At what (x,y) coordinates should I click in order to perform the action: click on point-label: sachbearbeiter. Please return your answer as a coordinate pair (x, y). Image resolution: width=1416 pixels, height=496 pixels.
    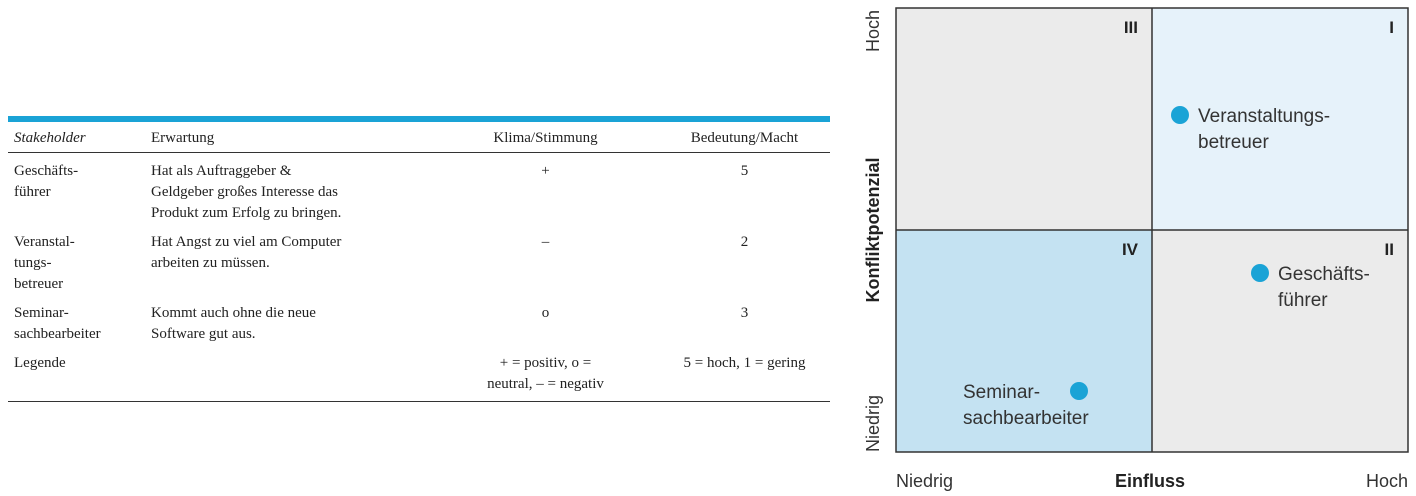
    Looking at the image, I should click on (1026, 418).